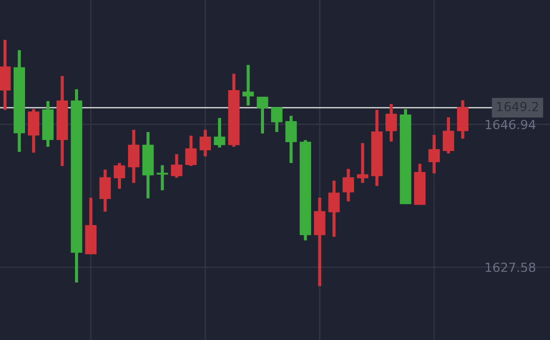 Image resolution: width=550 pixels, height=340 pixels. Describe the element at coordinates (511, 125) in the screenshot. I see `y-tick-label: 1646.94` at that location.